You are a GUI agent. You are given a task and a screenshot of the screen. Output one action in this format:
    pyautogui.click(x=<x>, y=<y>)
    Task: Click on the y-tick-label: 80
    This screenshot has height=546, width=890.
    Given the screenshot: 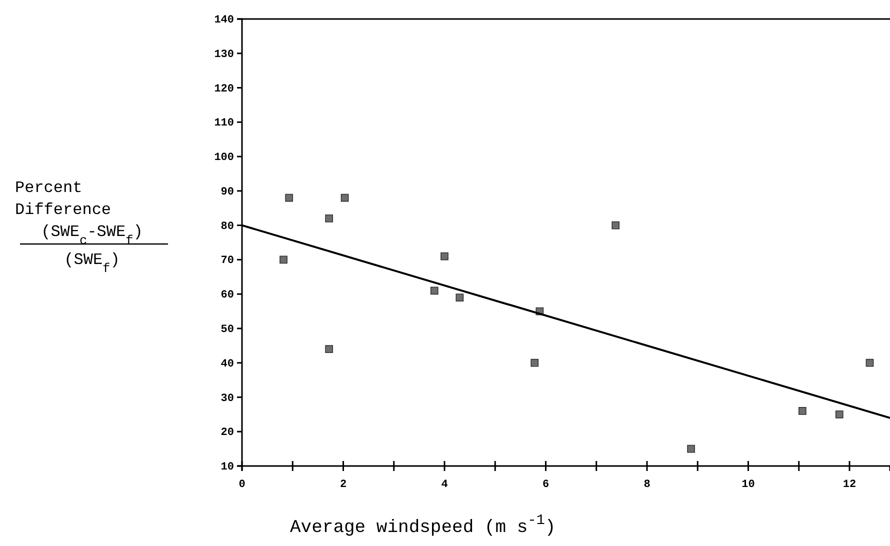 What is the action you would take?
    pyautogui.click(x=227, y=226)
    